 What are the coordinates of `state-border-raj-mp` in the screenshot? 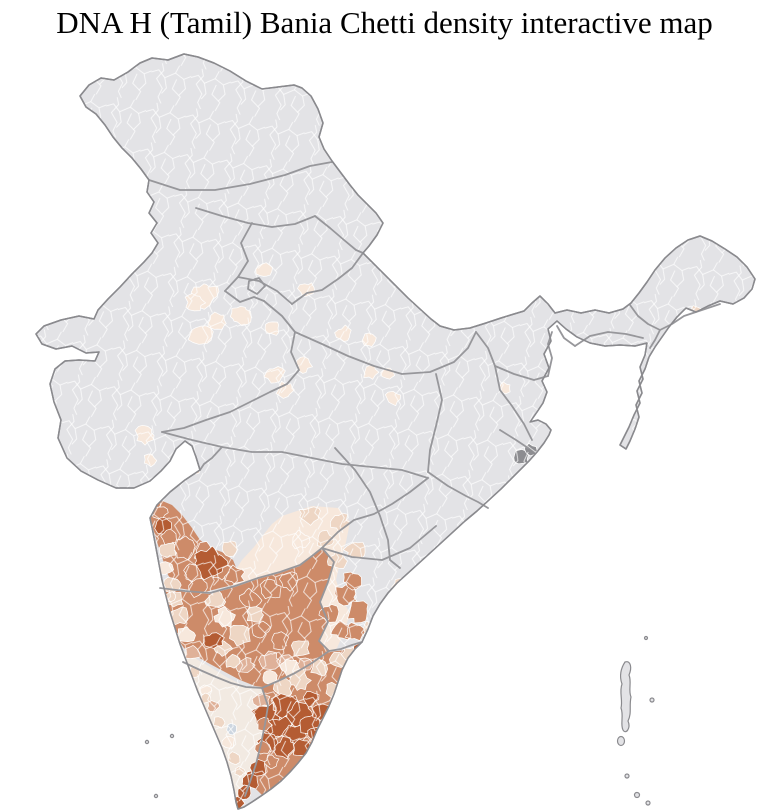 It's located at (230, 366).